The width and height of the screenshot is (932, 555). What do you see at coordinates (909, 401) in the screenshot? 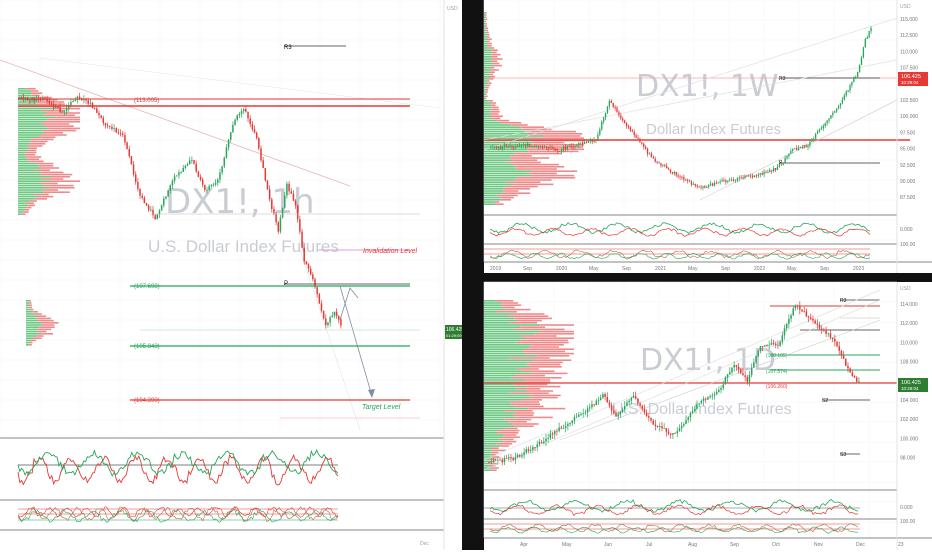
I see `daily-y-tick: 104.000` at bounding box center [909, 401].